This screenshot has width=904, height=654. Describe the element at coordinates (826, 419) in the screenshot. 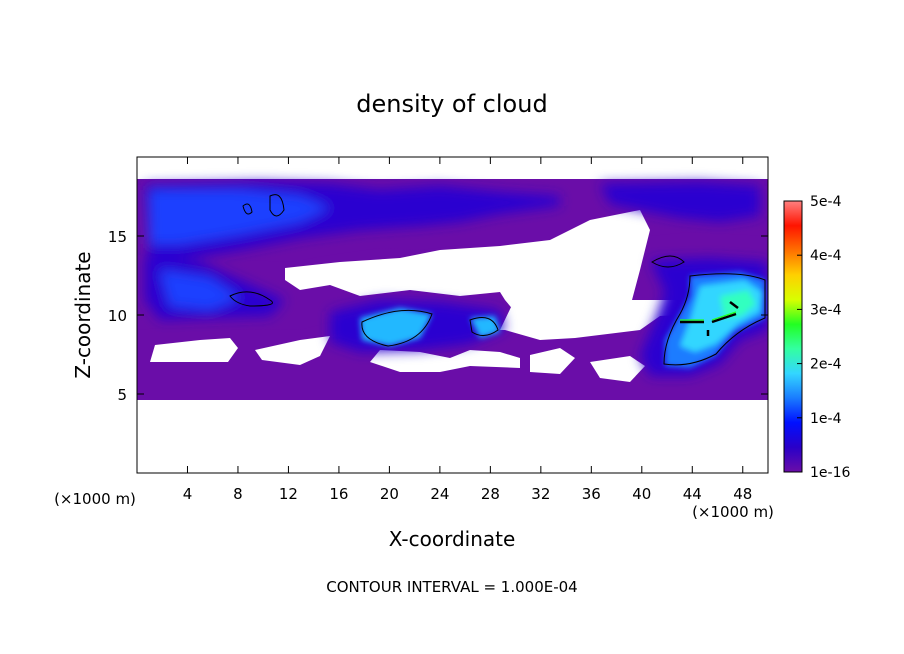

I see `colorbar-tick-label: 1e-4` at that location.